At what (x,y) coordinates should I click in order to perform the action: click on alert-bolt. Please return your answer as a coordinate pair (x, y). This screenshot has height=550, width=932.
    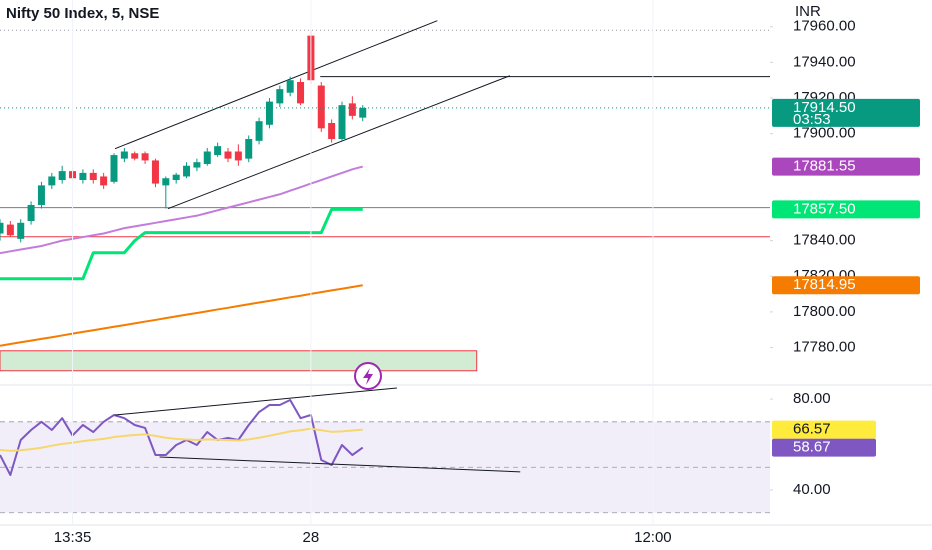
    Looking at the image, I should click on (368, 376).